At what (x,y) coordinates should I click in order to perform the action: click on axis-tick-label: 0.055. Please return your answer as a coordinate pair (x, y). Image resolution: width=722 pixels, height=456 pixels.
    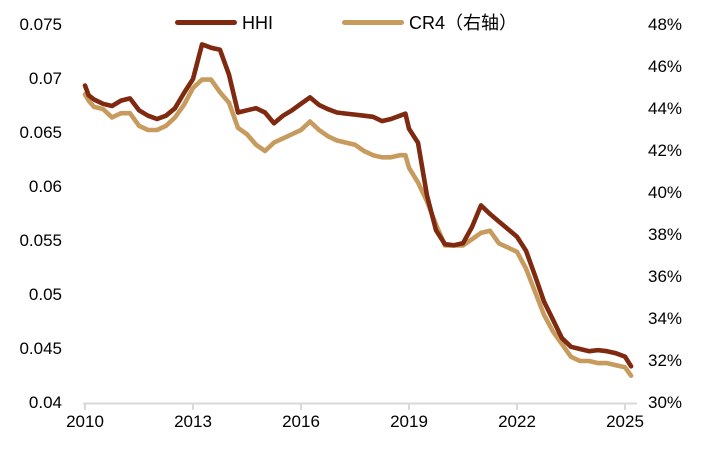
    Looking at the image, I should click on (40, 240).